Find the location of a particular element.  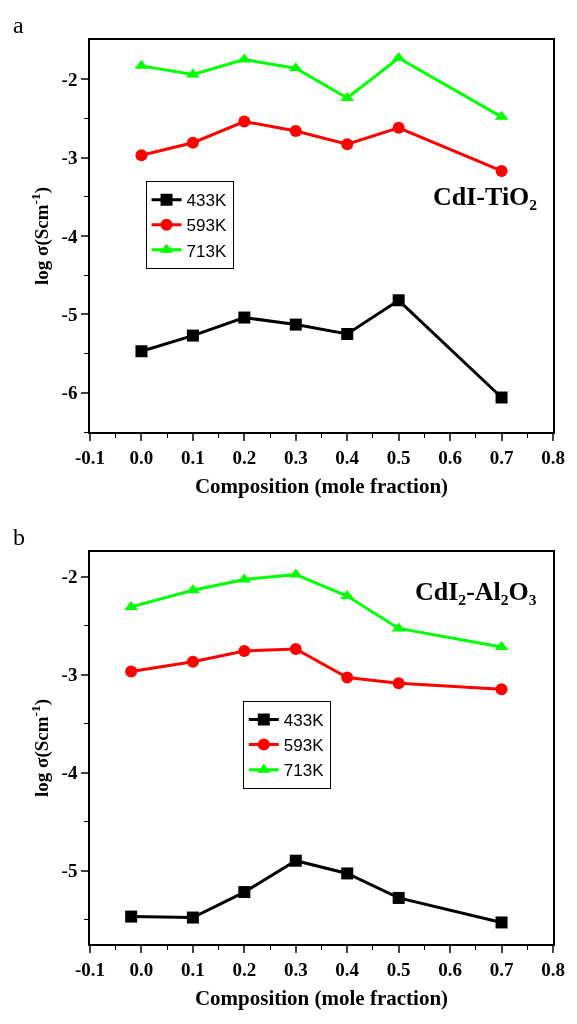

annotation: CdI₂-Al₂O₃ is located at coordinates (476, 591).